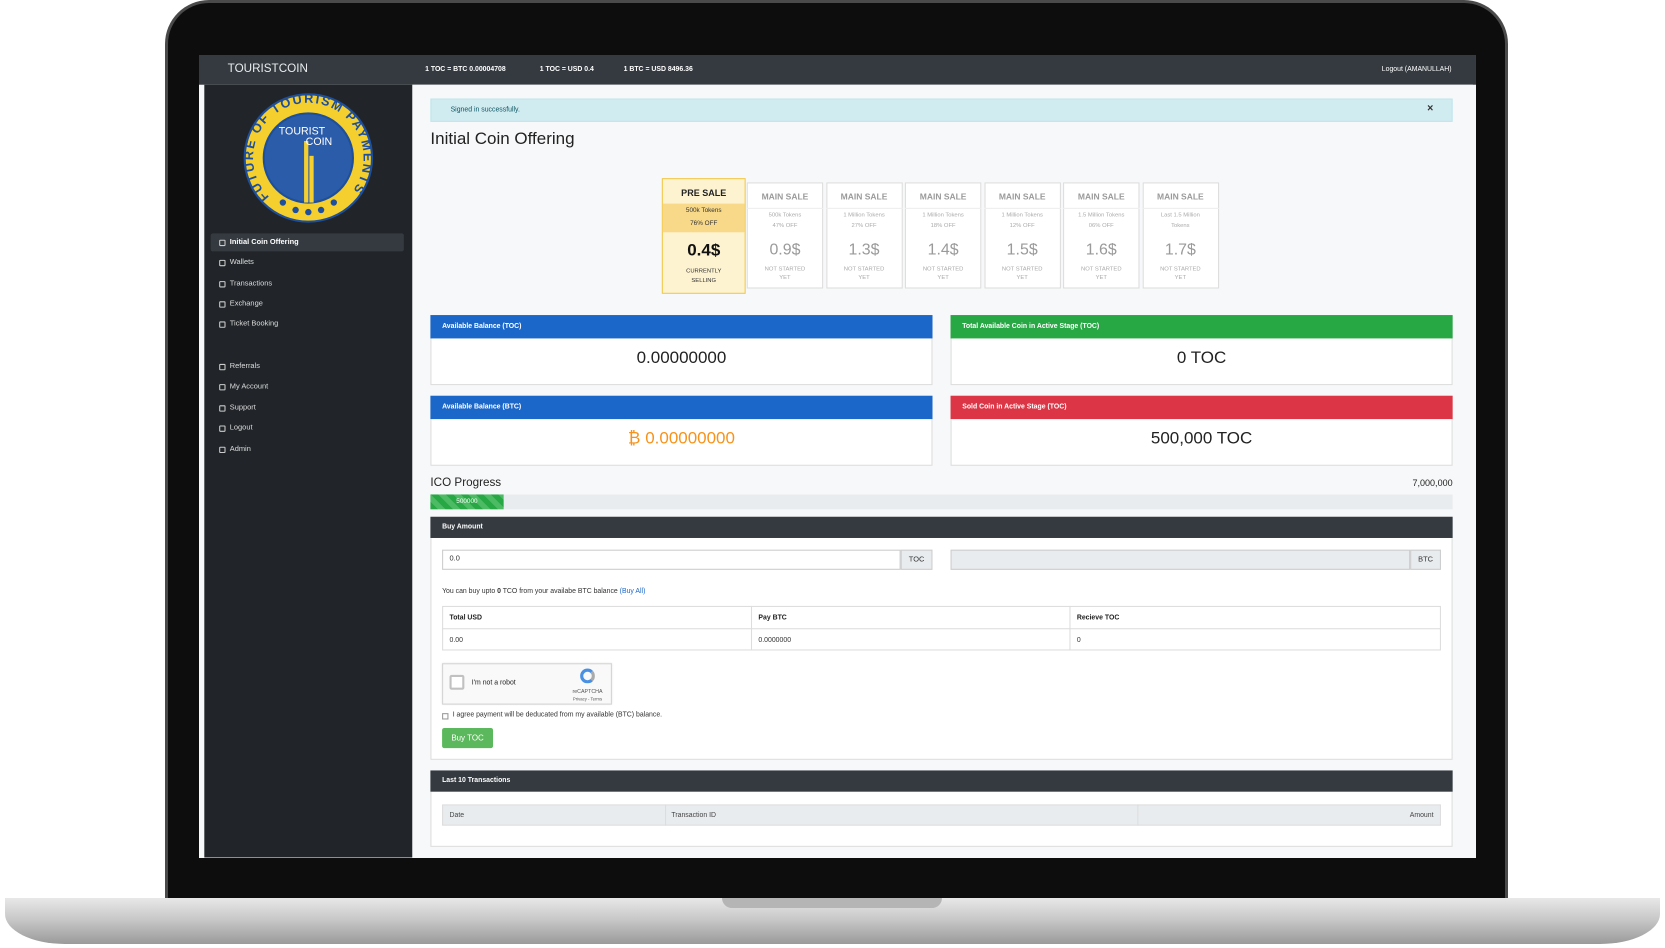 Image resolution: width=1665 pixels, height=948 pixels. Describe the element at coordinates (502, 139) in the screenshot. I see `page-title: Initial Coin Offering` at that location.